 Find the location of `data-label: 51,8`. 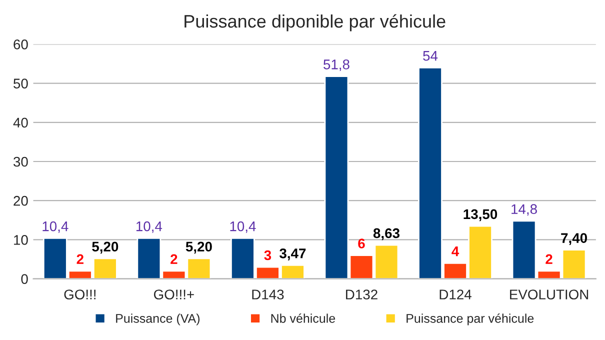

data-label: 51,8 is located at coordinates (337, 65).